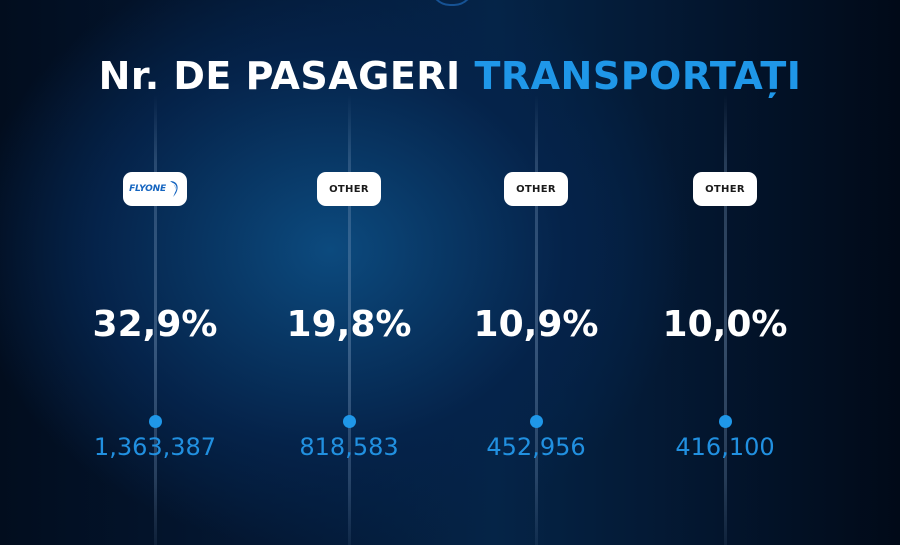 The image size is (900, 545). Describe the element at coordinates (147, 189) in the screenshot. I see `flyone-logo-text: FLYONE` at that location.